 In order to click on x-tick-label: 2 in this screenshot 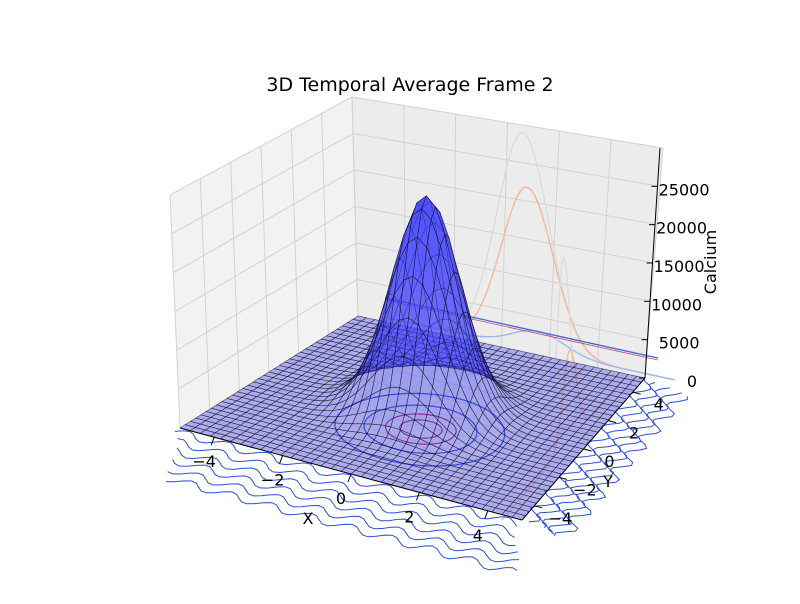, I will do `click(409, 516)`.